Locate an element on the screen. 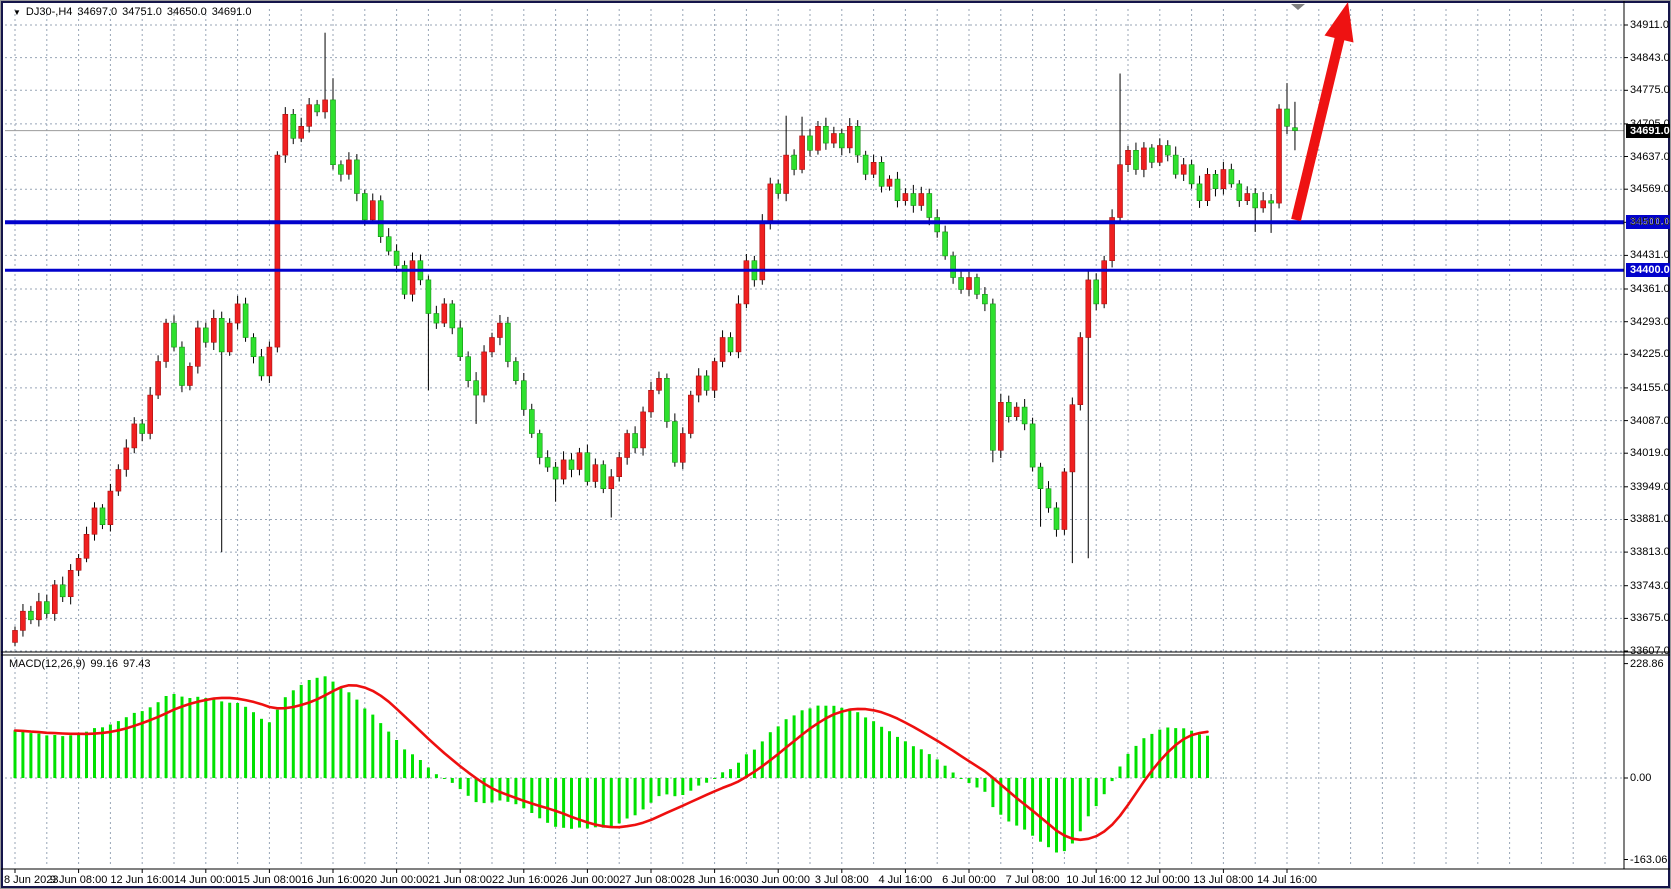  up-arrow-shaft is located at coordinates (1318, 128).